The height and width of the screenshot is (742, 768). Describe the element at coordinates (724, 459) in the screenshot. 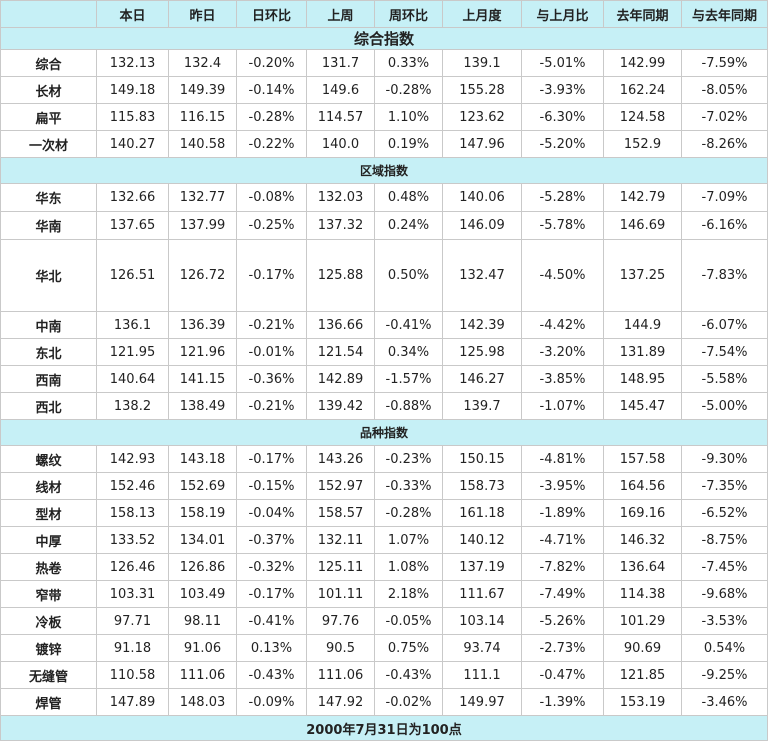

I see `table-cell: -9.30%` at that location.